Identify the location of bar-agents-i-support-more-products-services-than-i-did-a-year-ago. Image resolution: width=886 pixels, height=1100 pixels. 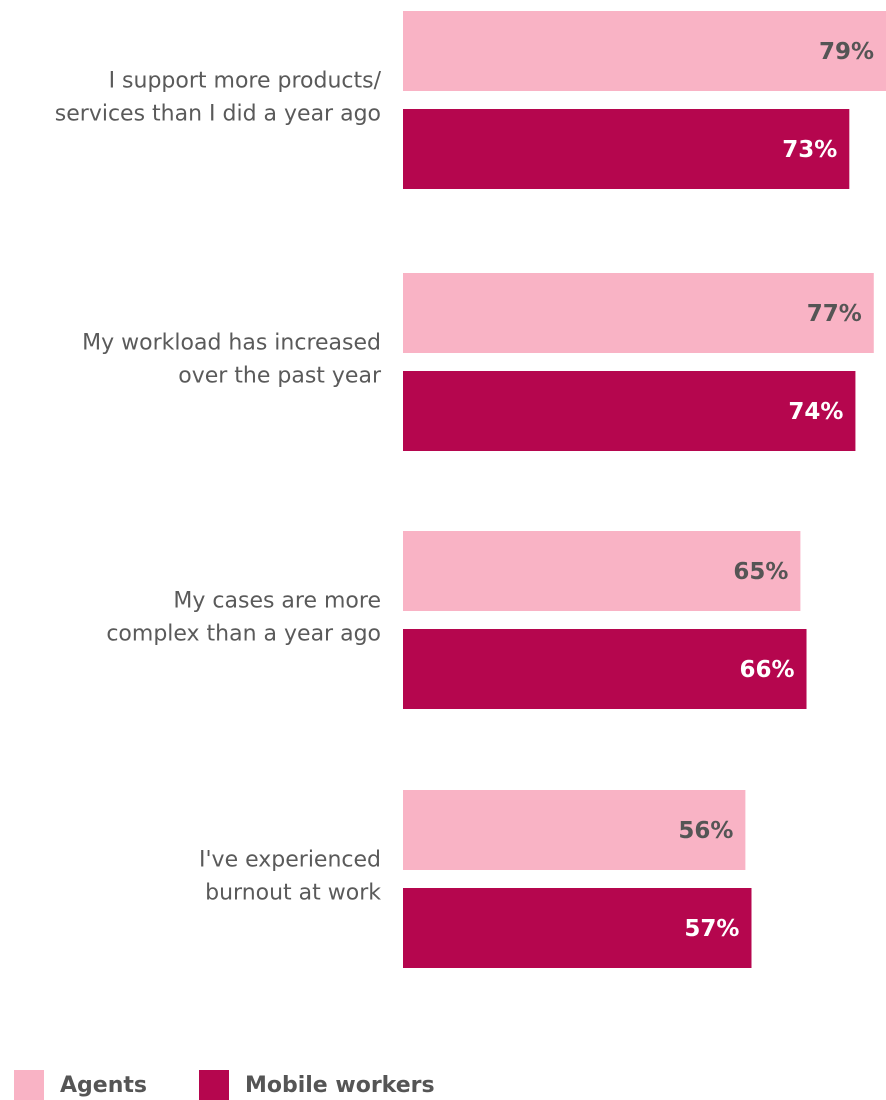
(644, 51).